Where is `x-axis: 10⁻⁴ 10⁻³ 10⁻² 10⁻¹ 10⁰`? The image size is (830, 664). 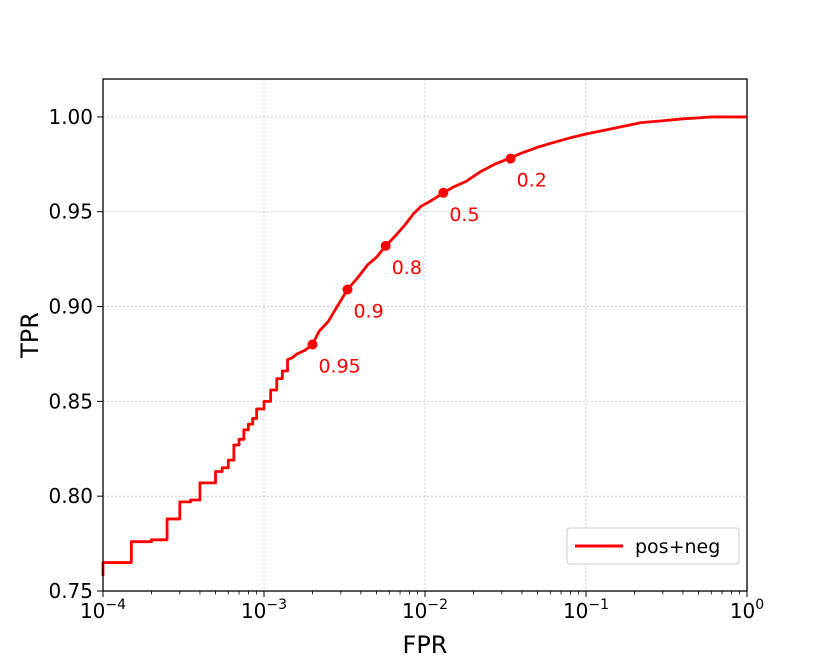
x-axis: 10⁻⁴ 10⁻³ 10⁻² 10⁻¹ 10⁰ is located at coordinates (422, 607).